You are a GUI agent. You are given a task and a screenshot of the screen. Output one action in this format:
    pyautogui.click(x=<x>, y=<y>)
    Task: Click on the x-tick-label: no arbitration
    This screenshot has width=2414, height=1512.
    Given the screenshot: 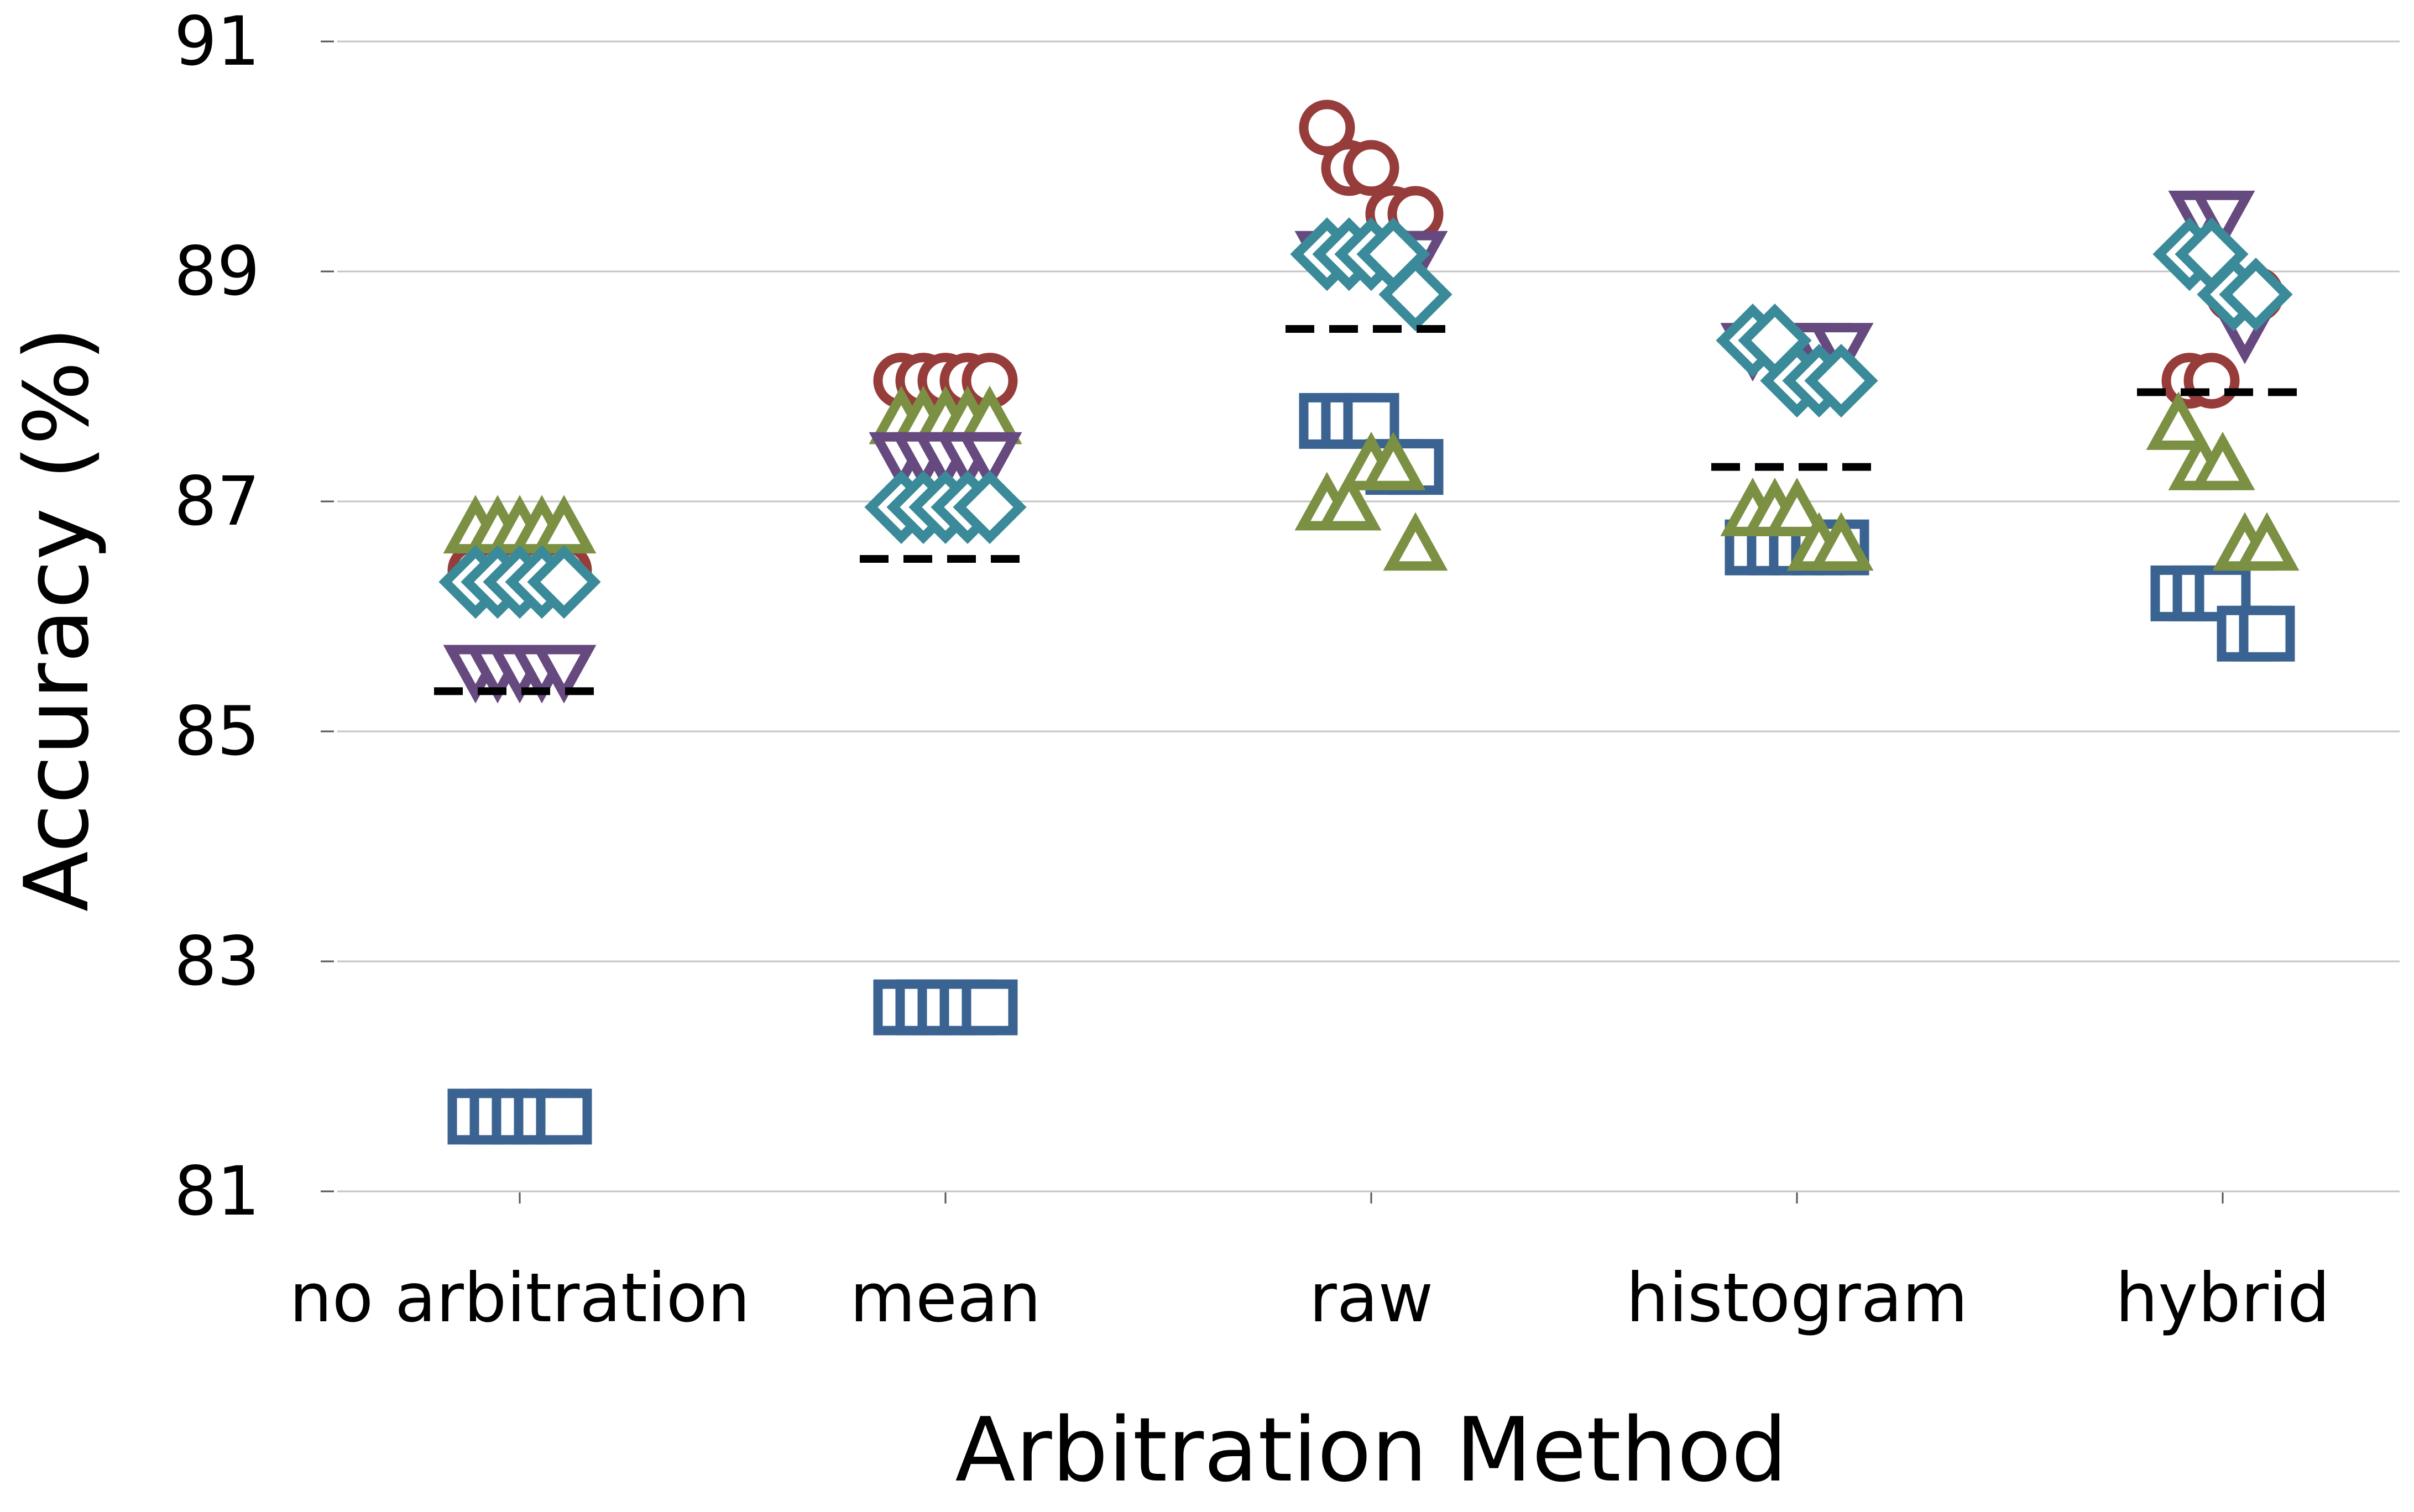 What is the action you would take?
    pyautogui.click(x=519, y=1298)
    